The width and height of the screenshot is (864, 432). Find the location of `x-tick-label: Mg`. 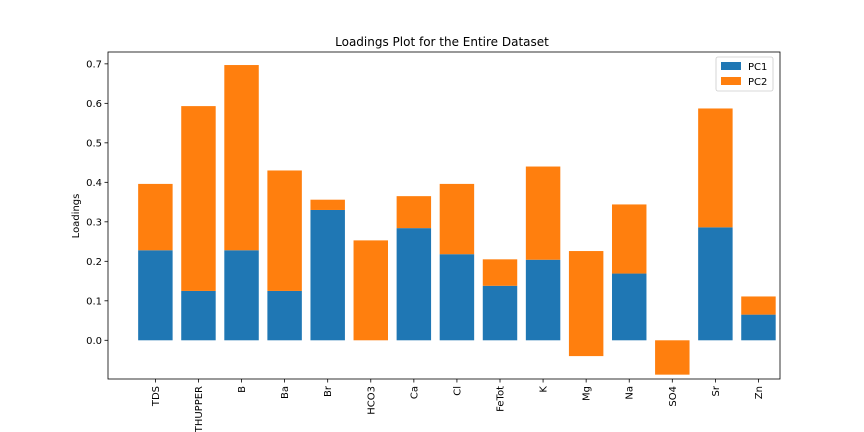

x-tick-label: Mg is located at coordinates (587, 393).